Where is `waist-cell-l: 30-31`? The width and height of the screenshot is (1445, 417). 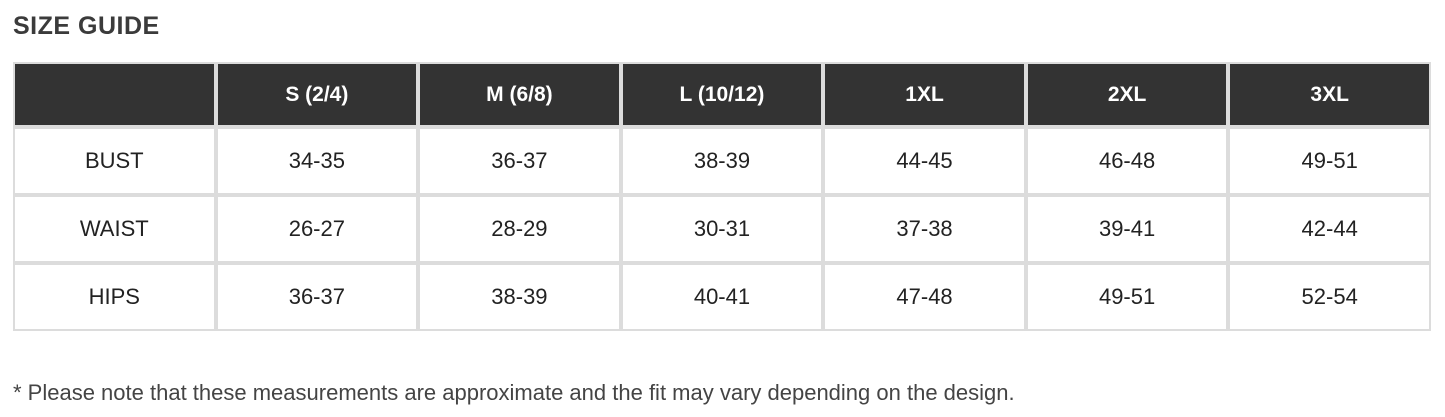
waist-cell-l: 30-31 is located at coordinates (722, 229).